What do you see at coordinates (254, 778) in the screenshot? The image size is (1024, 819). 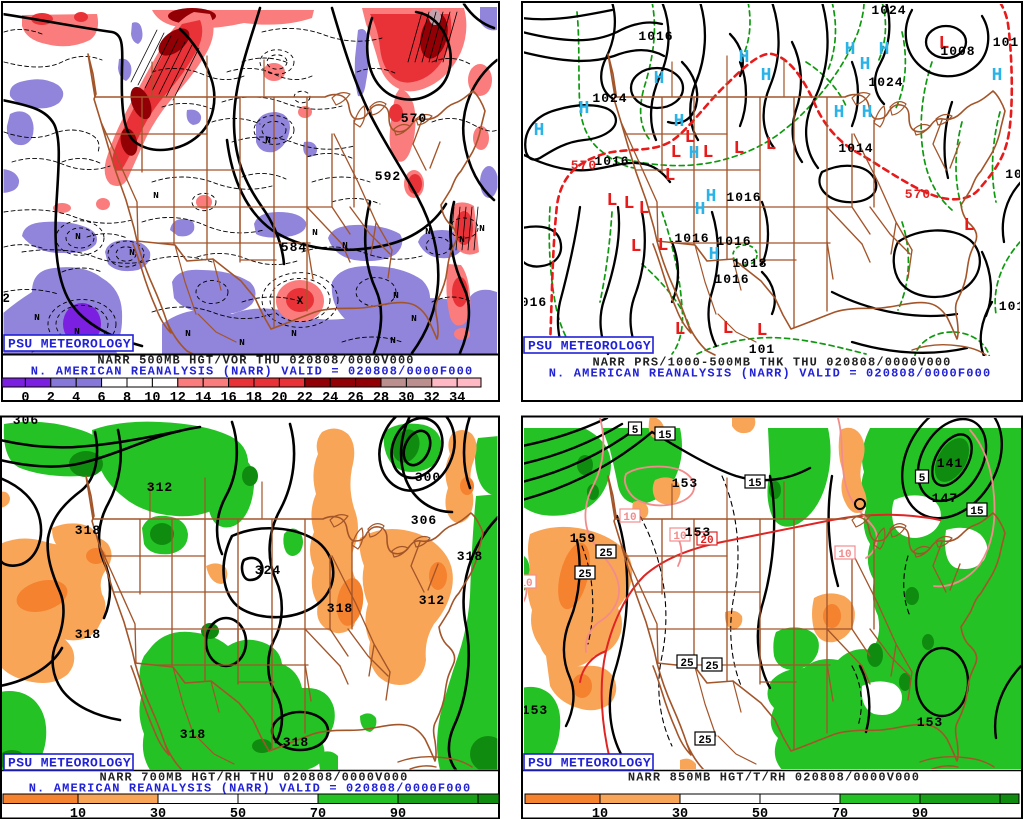 I see `svg-text:NARR 700MB HGT/RH THU 020808/0: NARR 700MB HGT/RH THU 020808/0000V000` at bounding box center [254, 778].